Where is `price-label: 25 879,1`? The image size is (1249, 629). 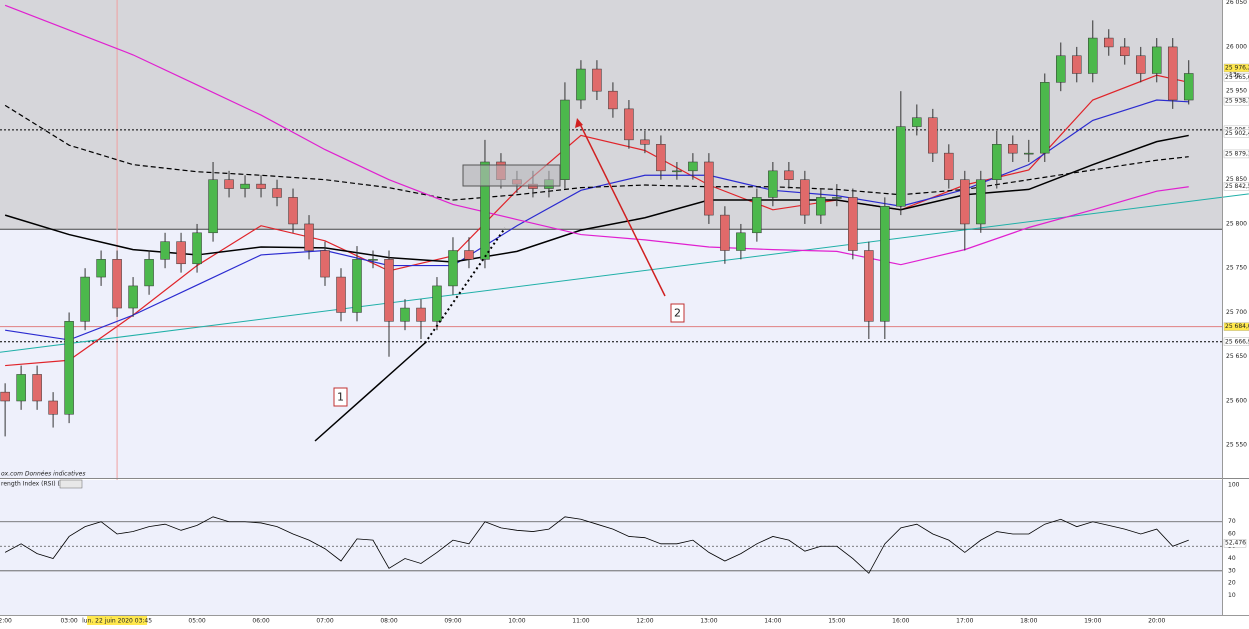 price-label: 25 879,1 is located at coordinates (1237, 153).